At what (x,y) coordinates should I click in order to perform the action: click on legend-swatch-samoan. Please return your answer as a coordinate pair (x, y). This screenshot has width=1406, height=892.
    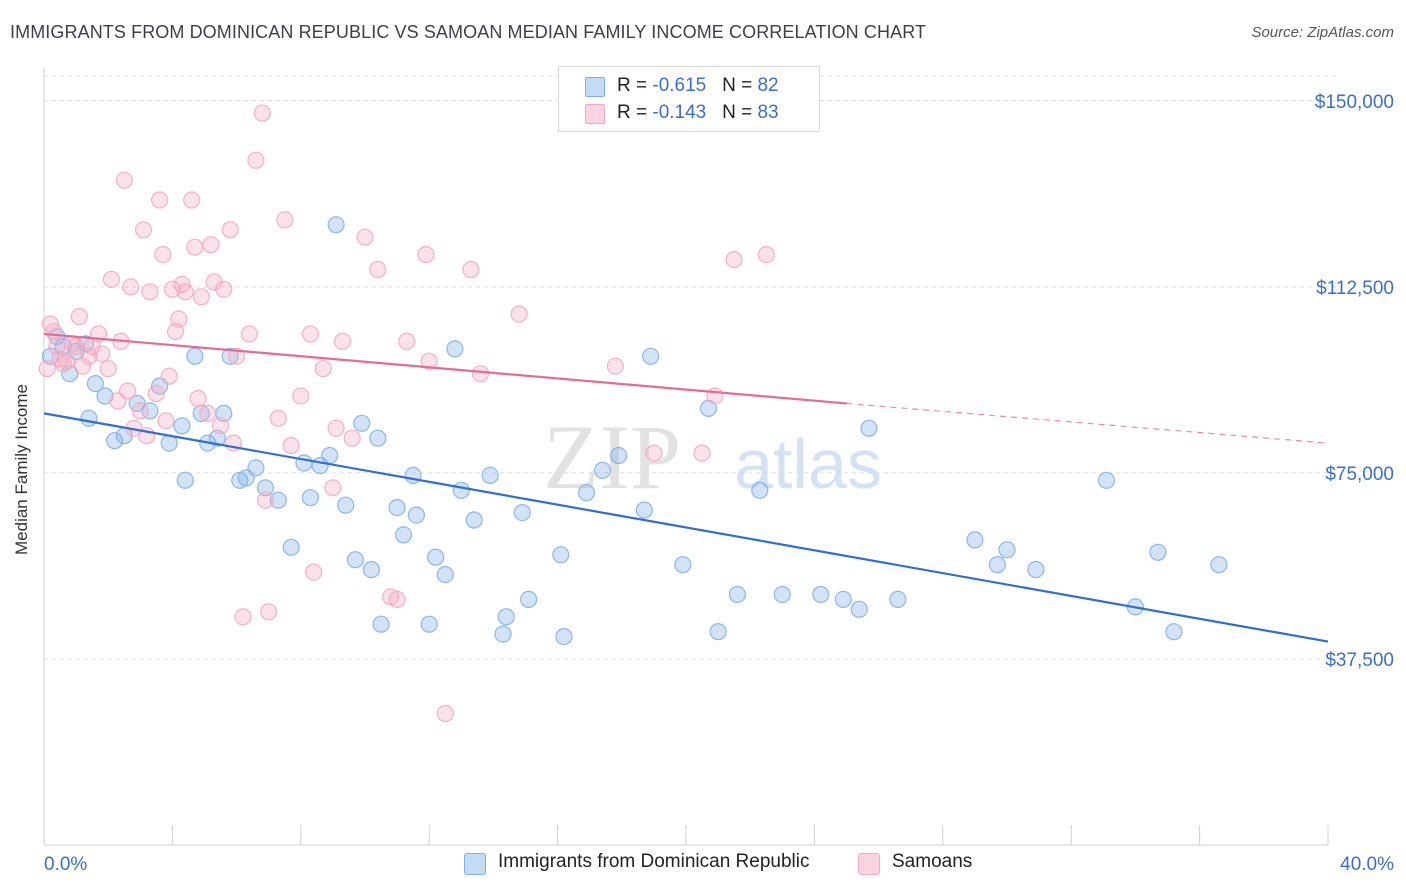
    Looking at the image, I should click on (869, 864).